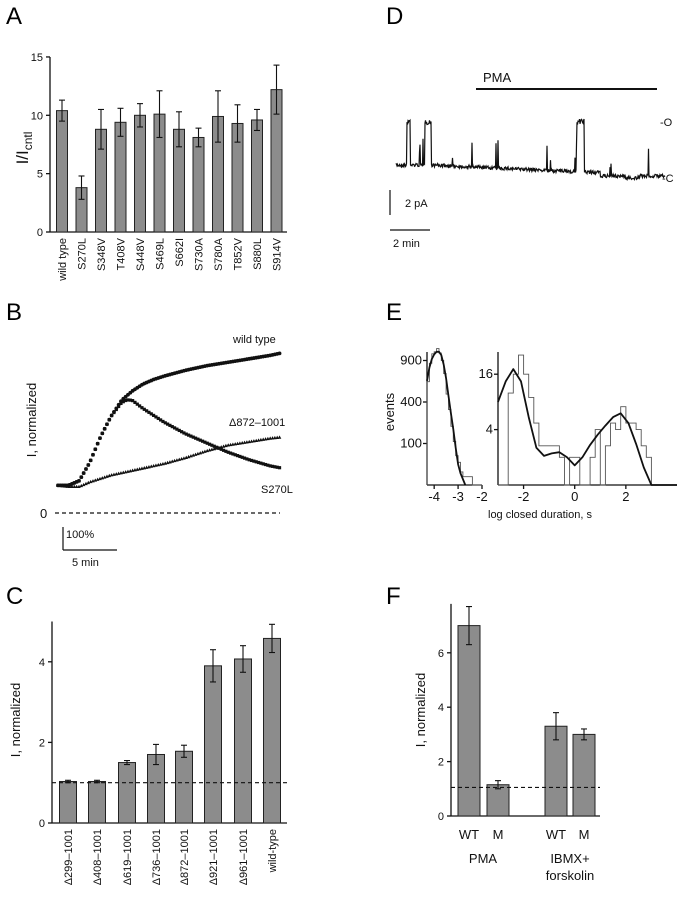 The height and width of the screenshot is (899, 685). I want to click on panel-c-x-tick-label: Δ299–1001, so click(69, 857).